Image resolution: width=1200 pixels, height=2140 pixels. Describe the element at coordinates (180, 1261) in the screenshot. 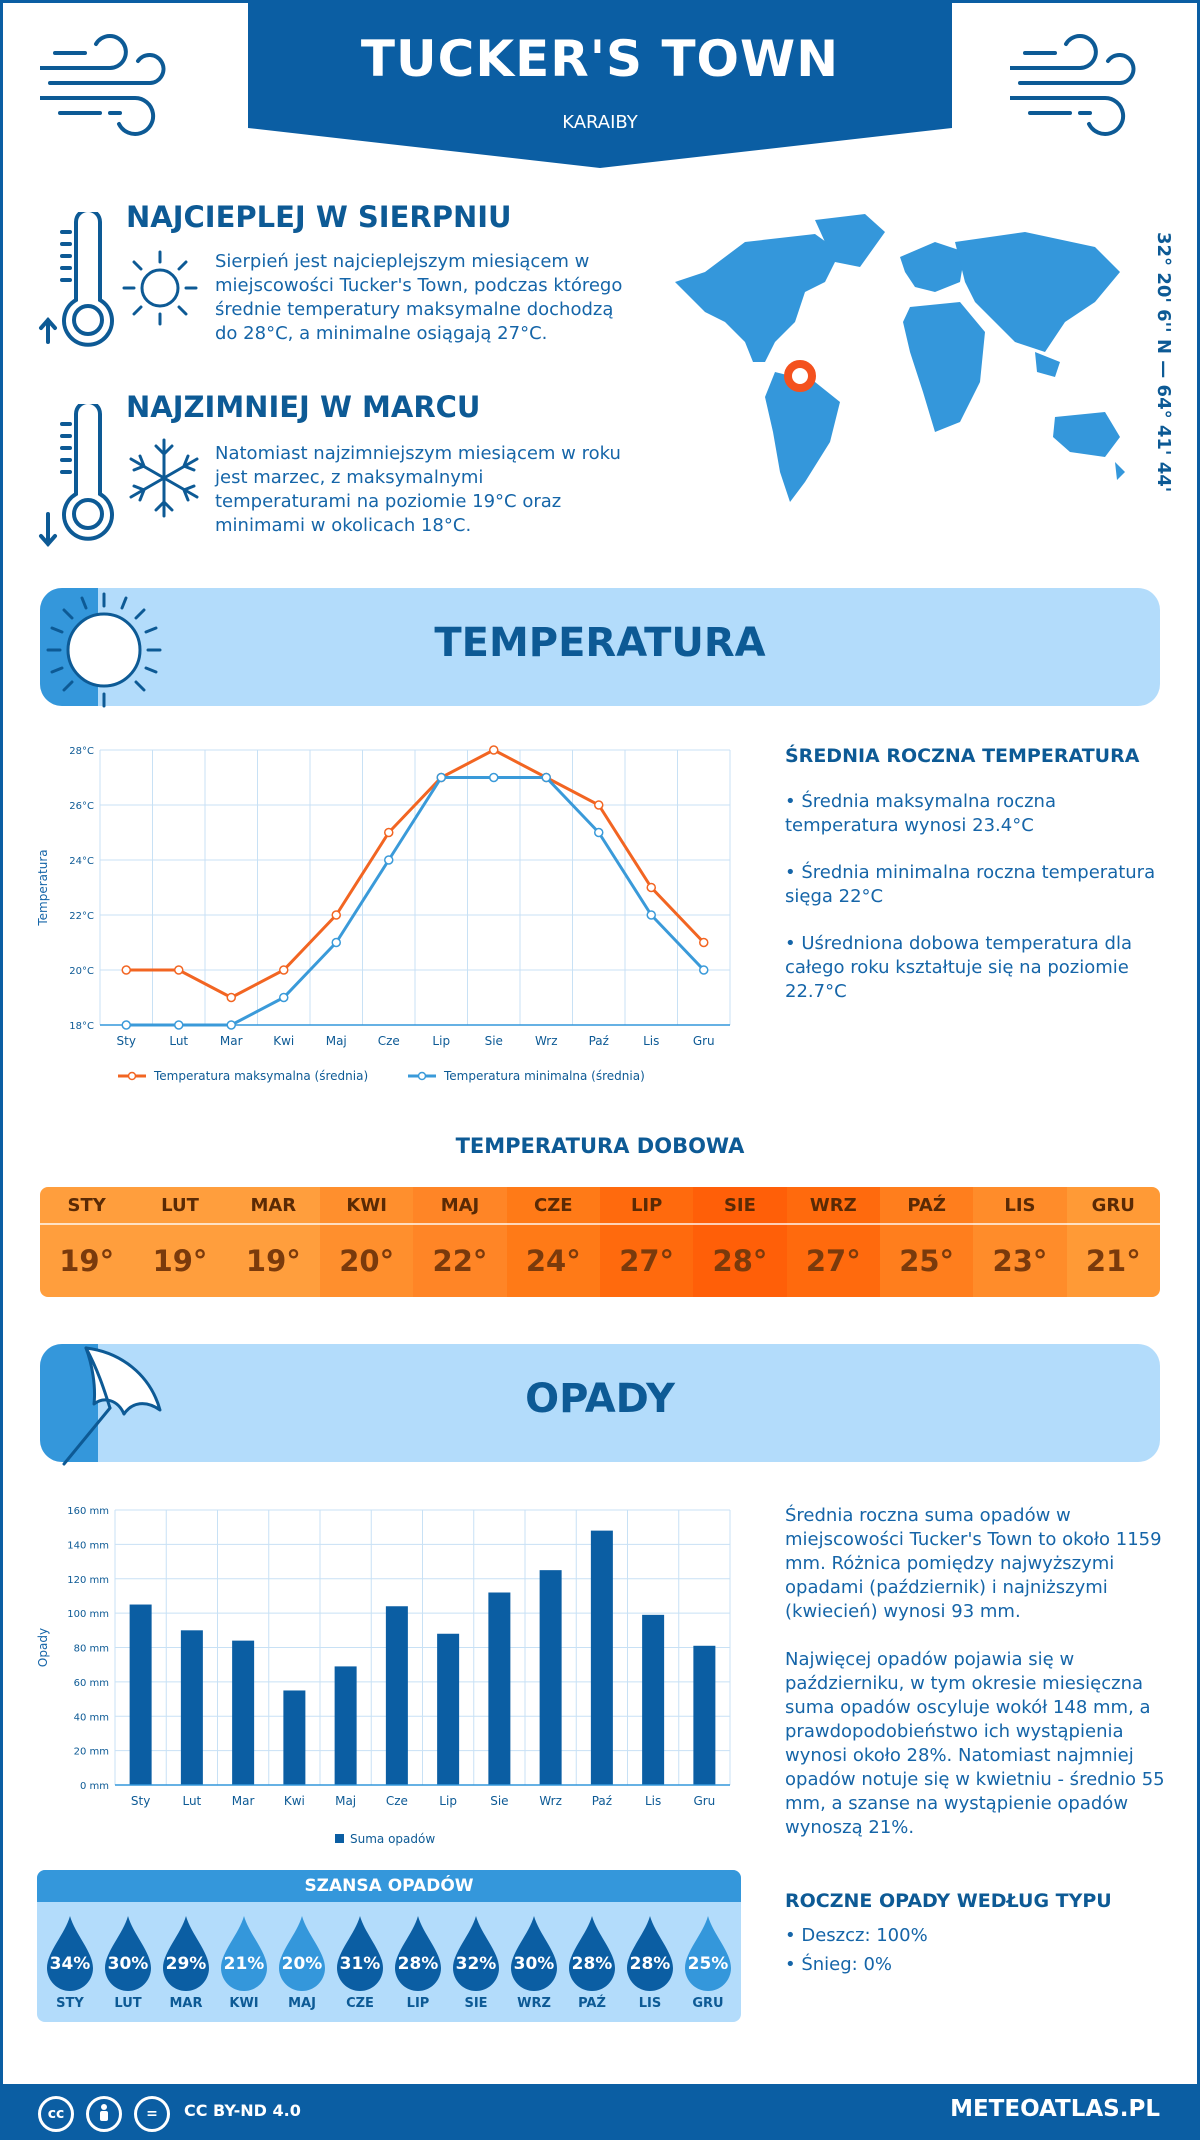

I see `daily-temperature-value: 19°` at that location.